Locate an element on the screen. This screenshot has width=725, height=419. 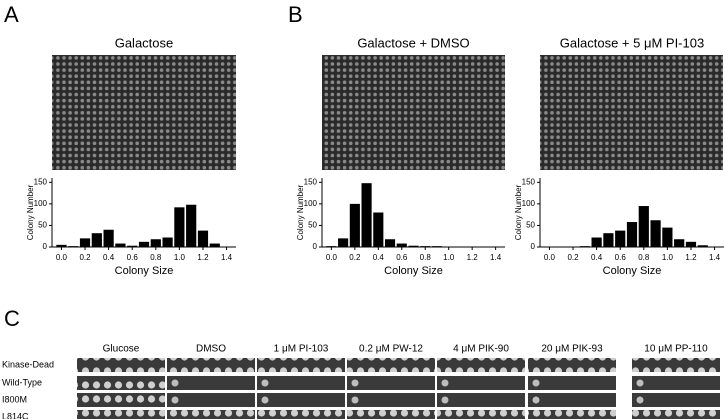
column-header: 4 μM PIK-90 is located at coordinates (481, 349).